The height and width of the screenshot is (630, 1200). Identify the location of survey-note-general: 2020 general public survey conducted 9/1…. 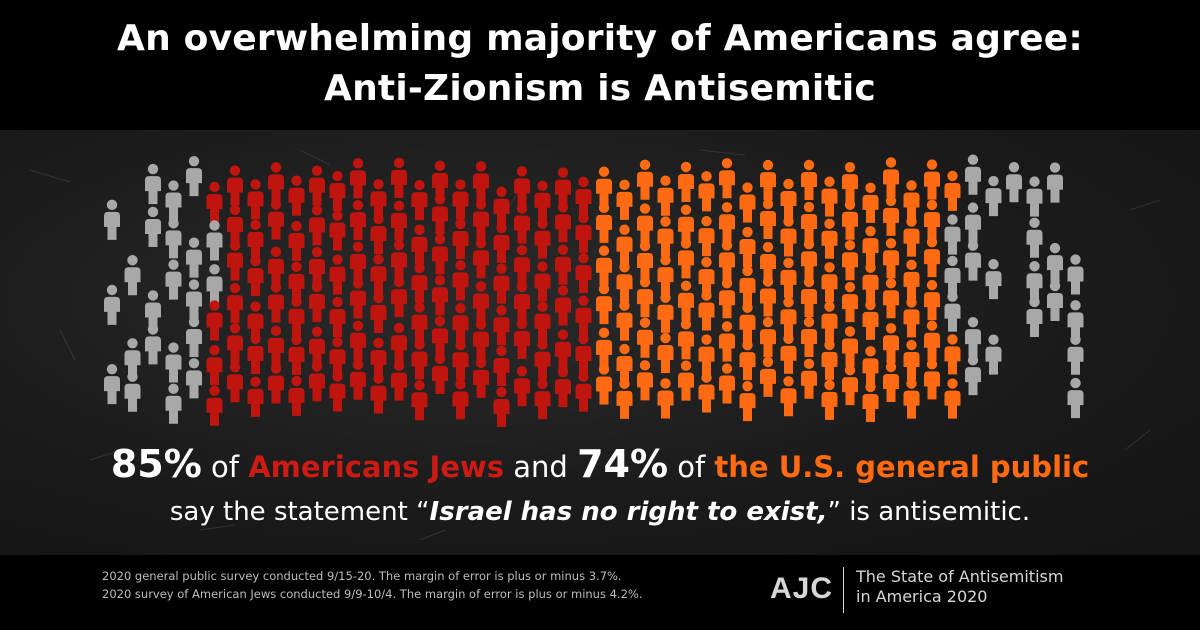
(362, 576).